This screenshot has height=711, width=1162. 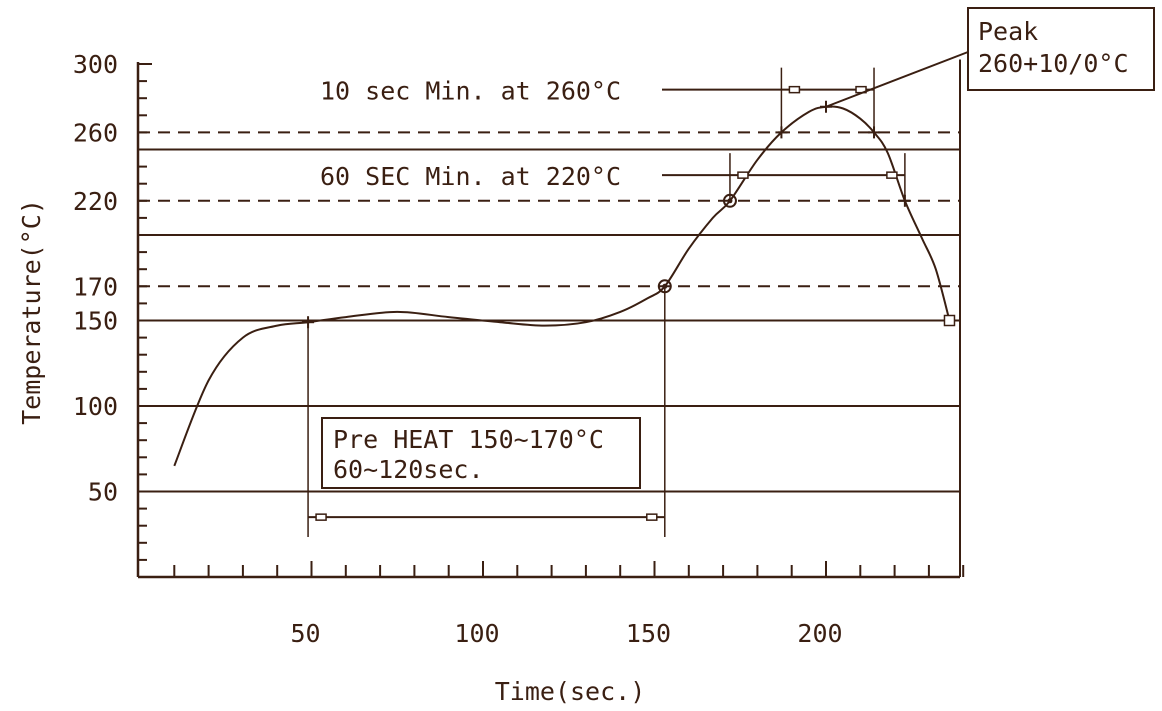 I want to click on preheat-box-frame, so click(x=481, y=453).